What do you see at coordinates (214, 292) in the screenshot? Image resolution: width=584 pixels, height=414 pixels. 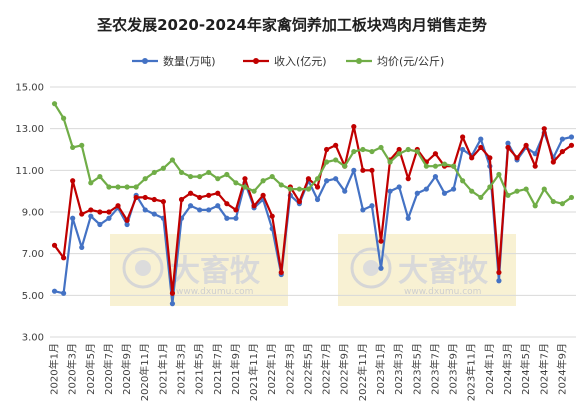 I see `watermark-url: www.dxumu.com` at bounding box center [214, 292].